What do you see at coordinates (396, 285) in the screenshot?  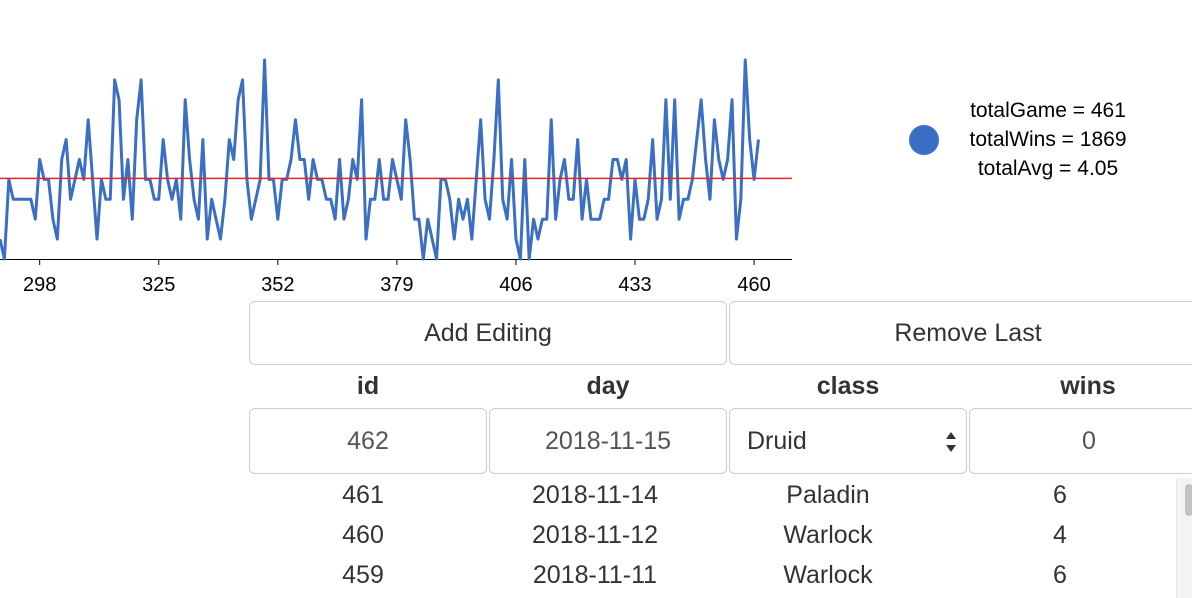 I see `x-tick-label: 379` at bounding box center [396, 285].